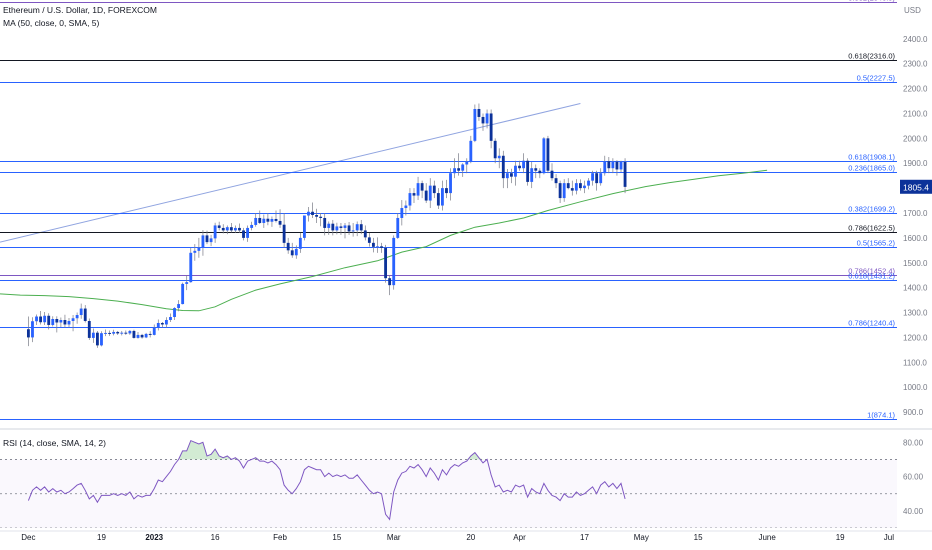  I want to click on price-tick-label: 1900.0, so click(915, 163).